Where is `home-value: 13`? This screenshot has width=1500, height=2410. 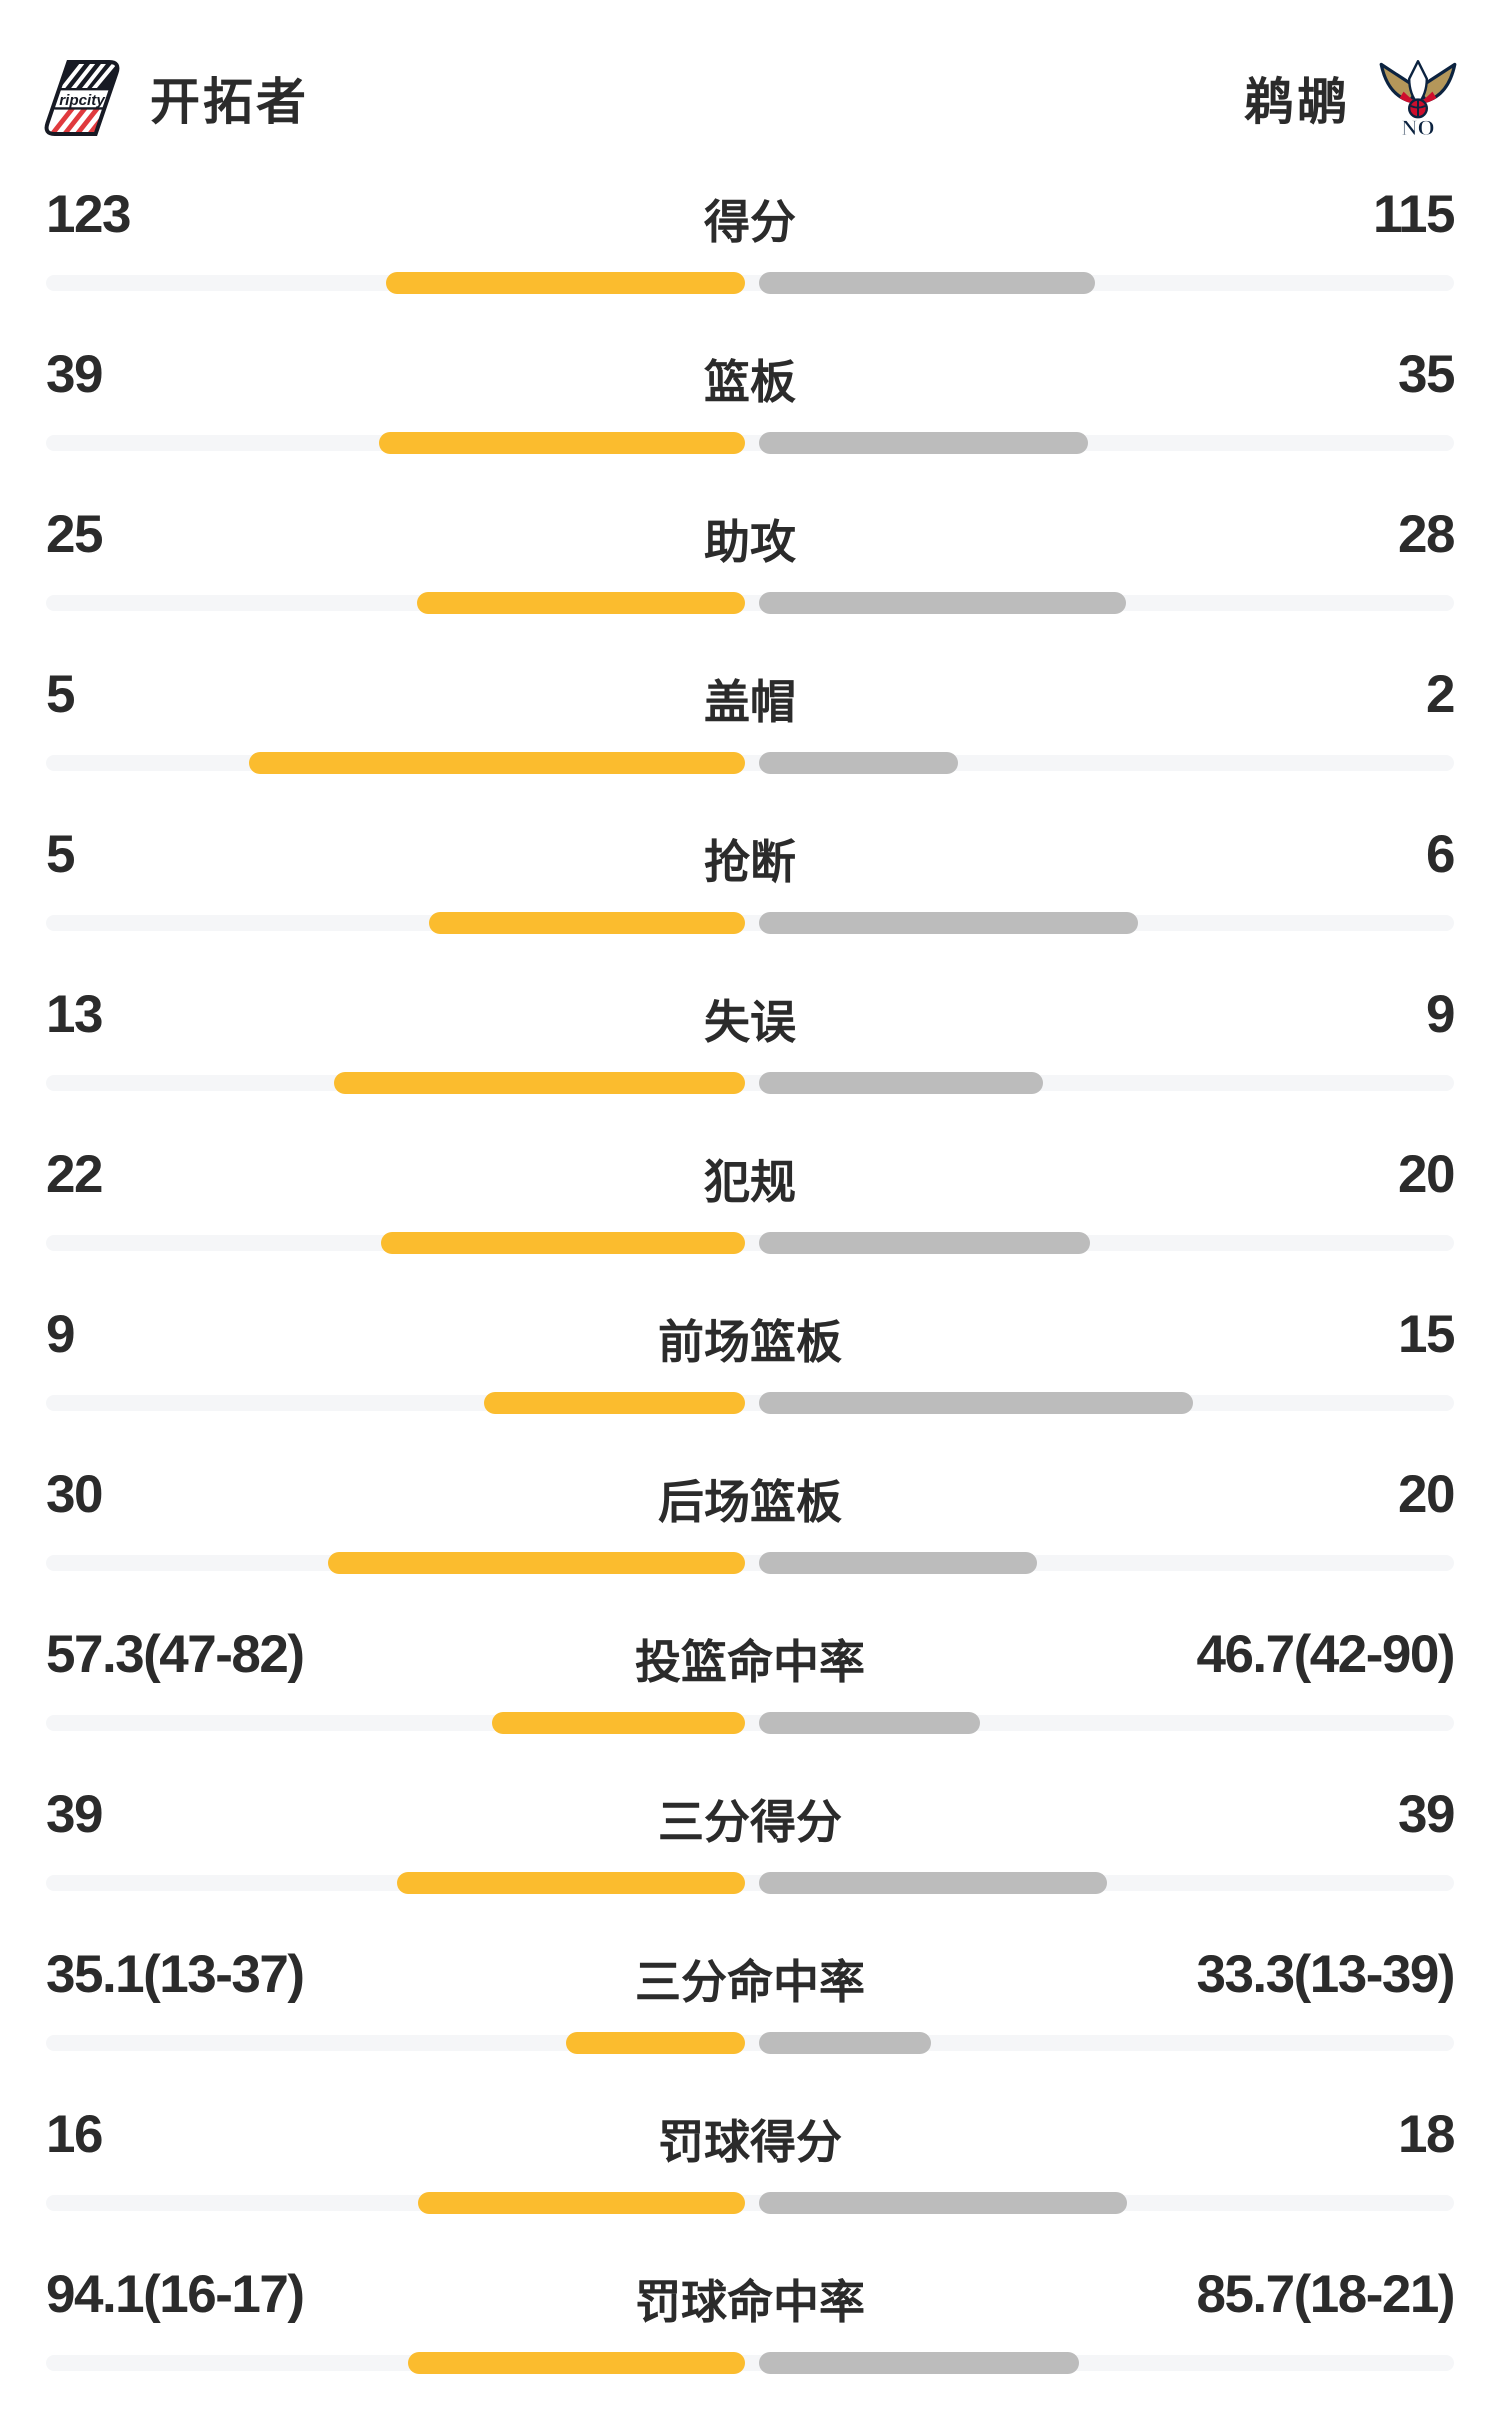
home-value: 13 is located at coordinates (74, 1014).